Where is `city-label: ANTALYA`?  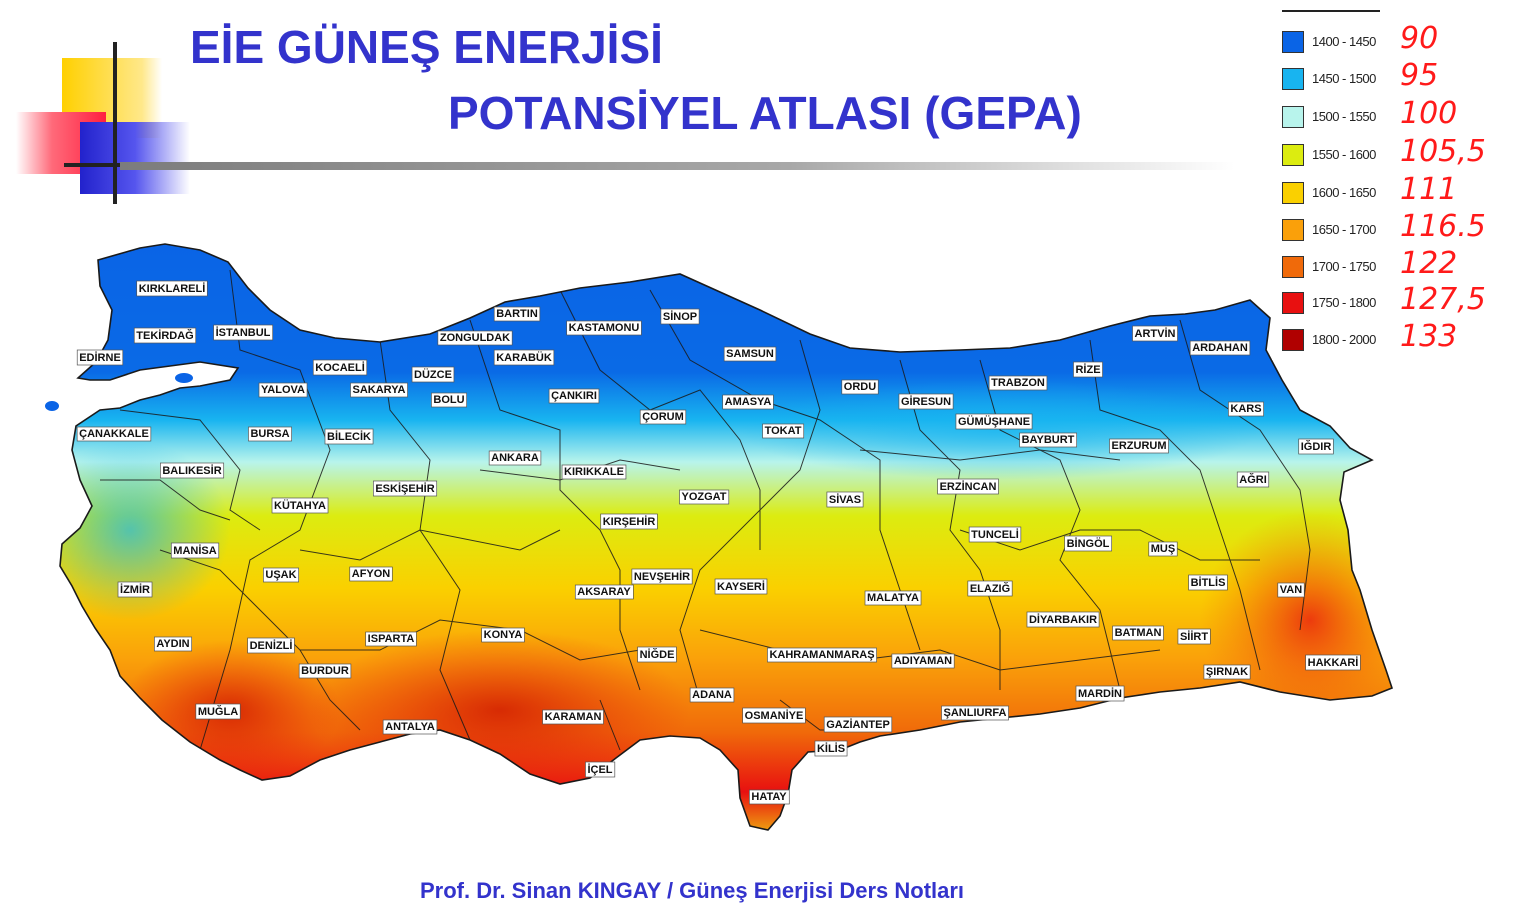
city-label: ANTALYA is located at coordinates (410, 727).